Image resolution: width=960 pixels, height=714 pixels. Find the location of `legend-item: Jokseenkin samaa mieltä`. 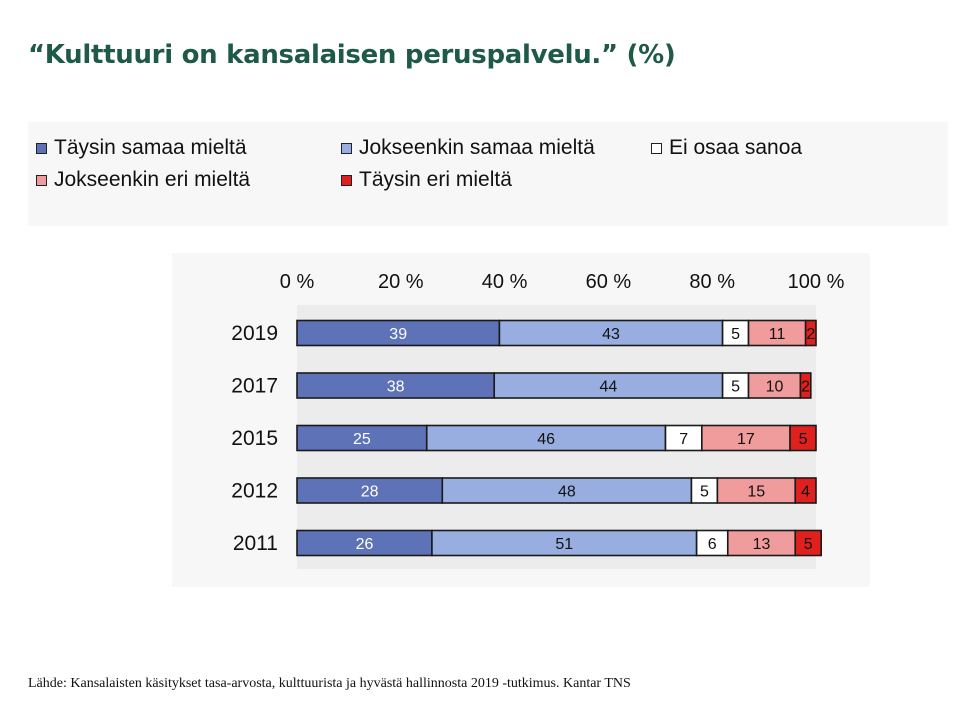

legend-item: Jokseenkin samaa mieltä is located at coordinates (468, 148).